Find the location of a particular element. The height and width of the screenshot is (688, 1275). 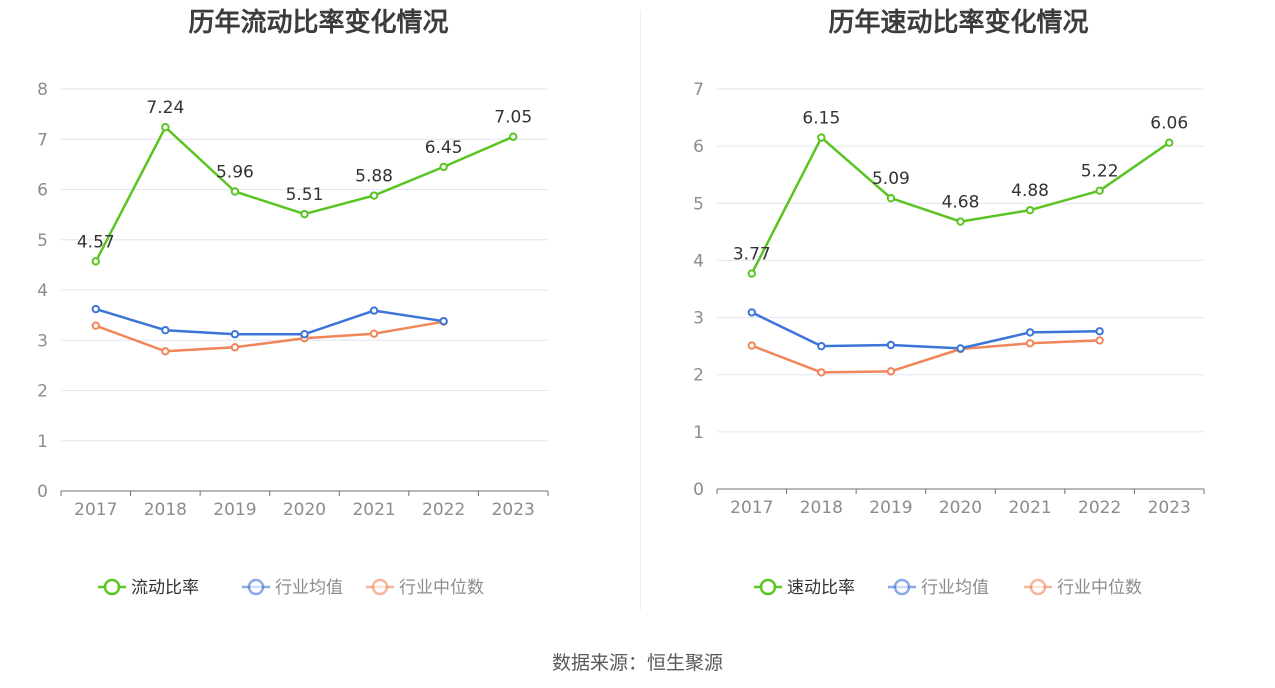

x-tick-label: 2019 is located at coordinates (890, 508).